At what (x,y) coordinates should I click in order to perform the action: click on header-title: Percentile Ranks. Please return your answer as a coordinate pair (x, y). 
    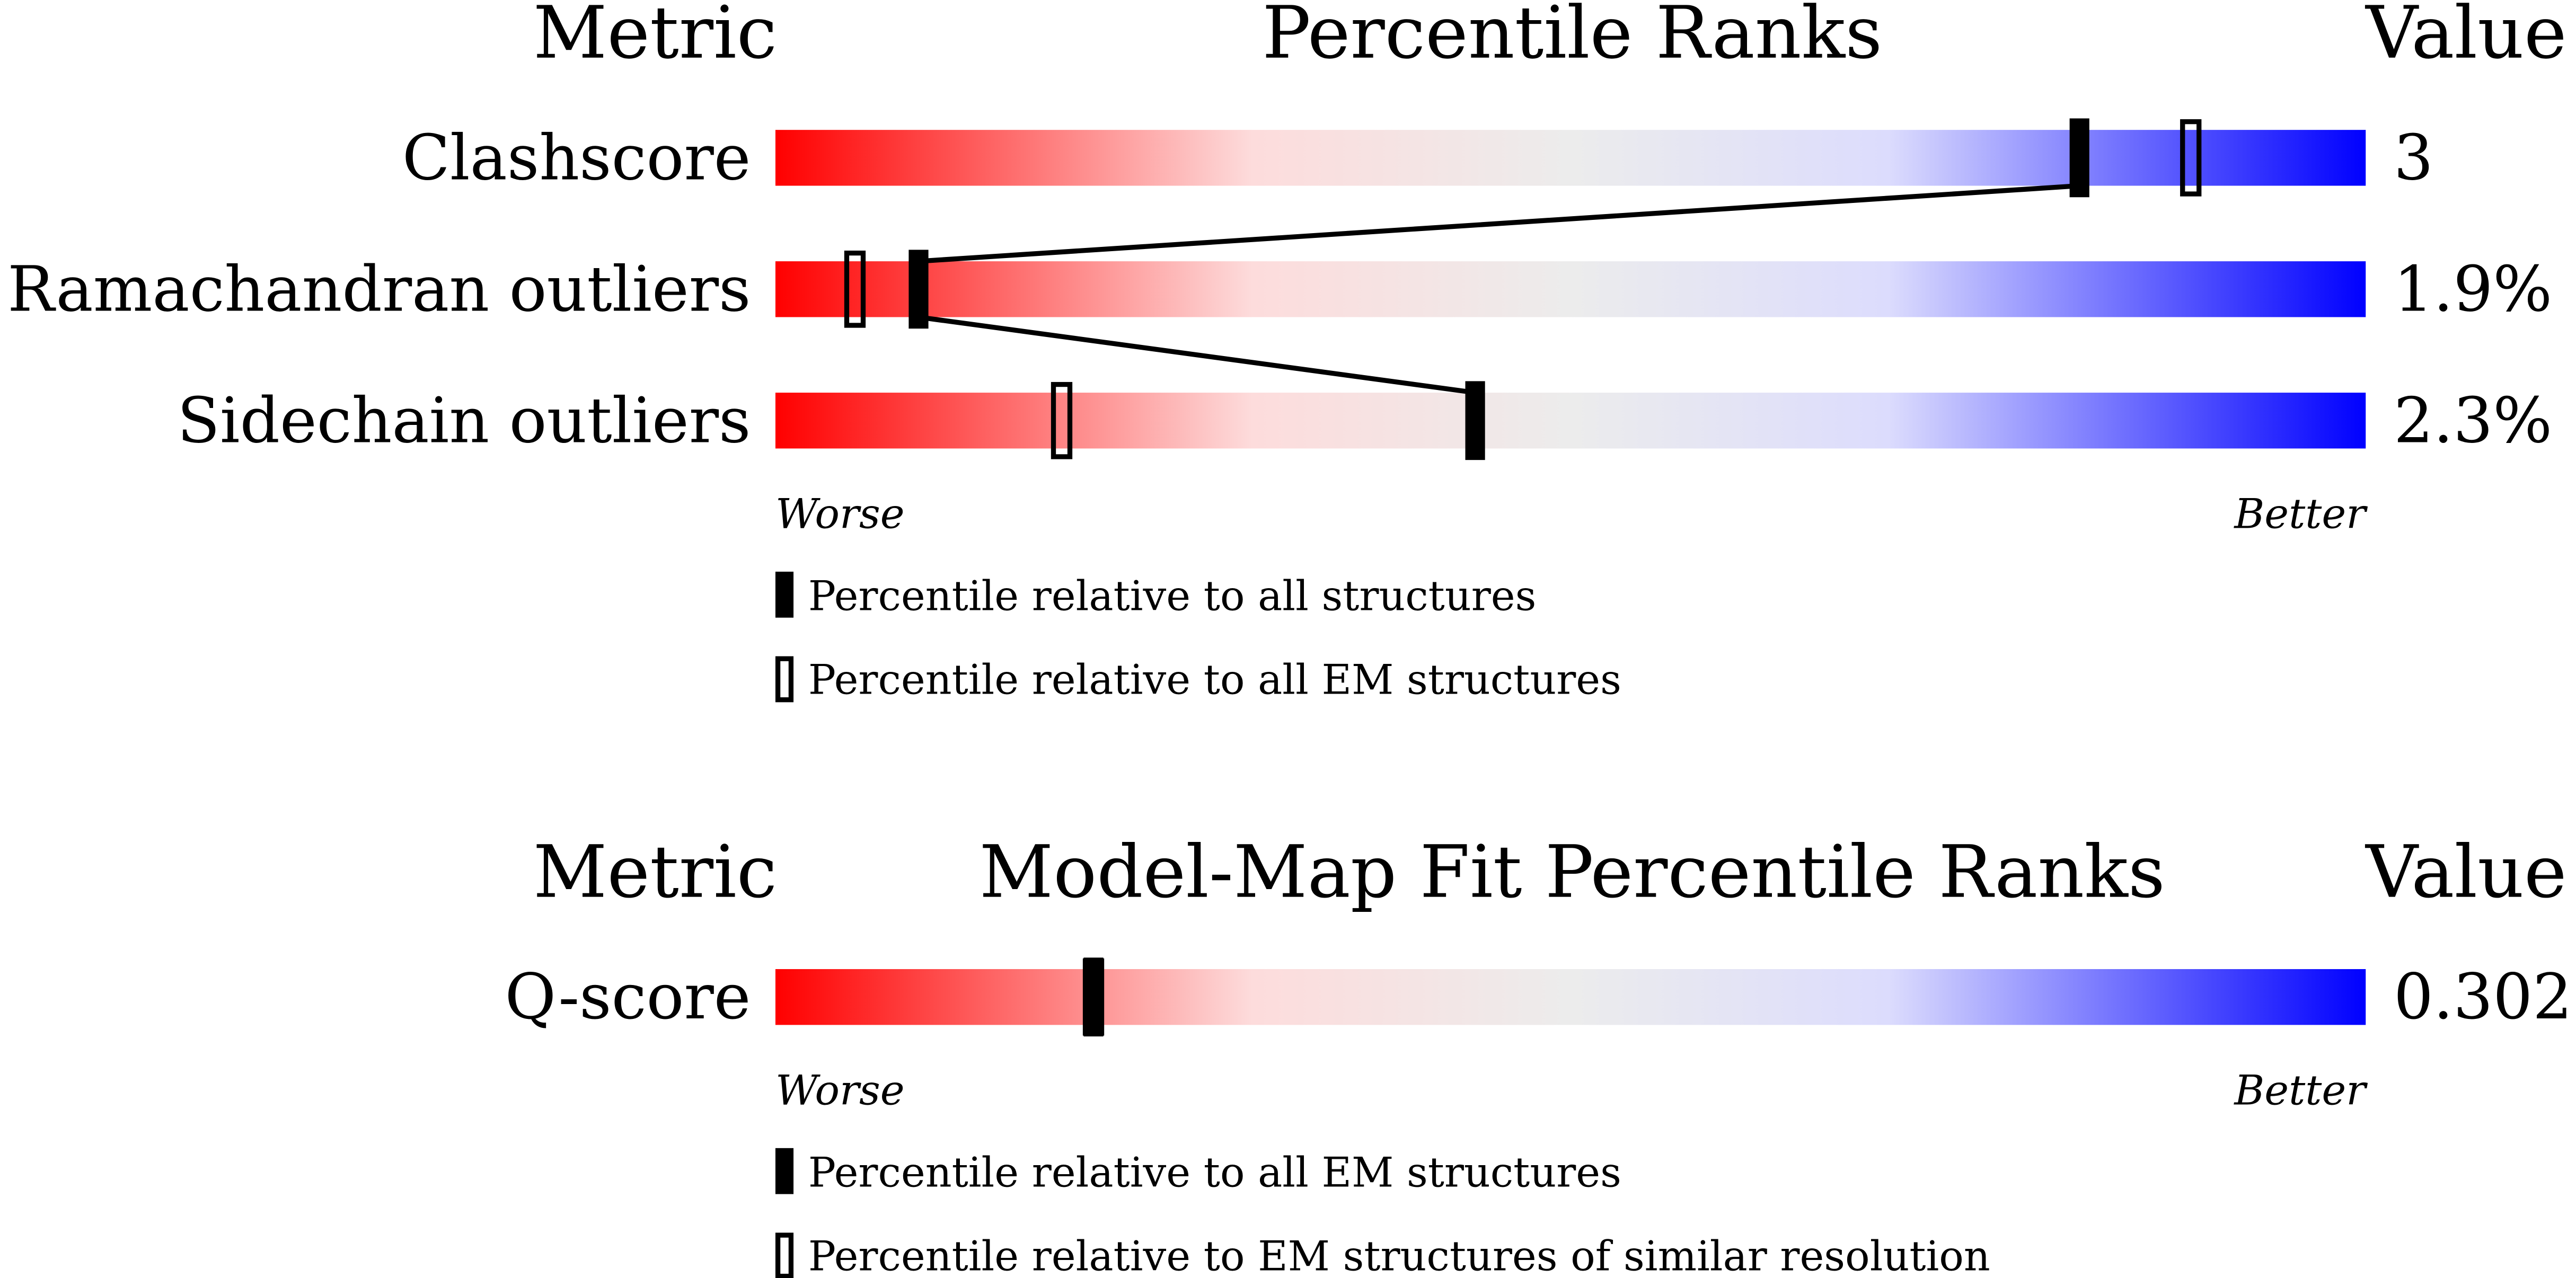
    Looking at the image, I should click on (1572, 37).